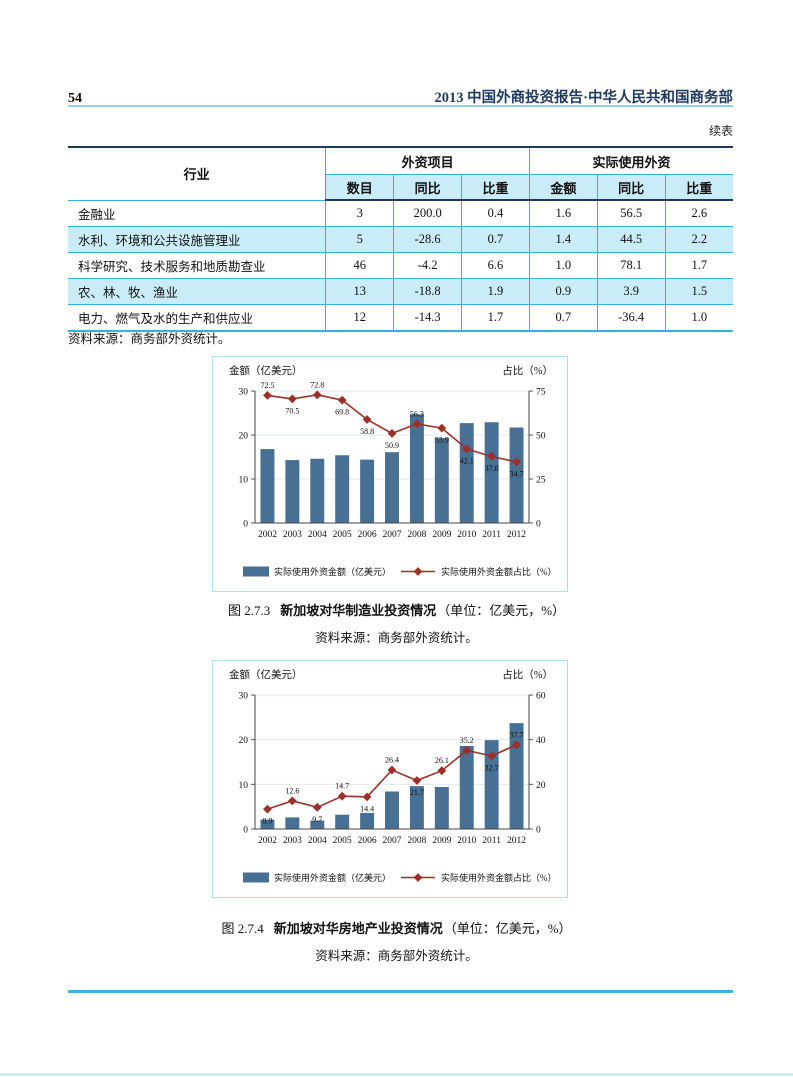  What do you see at coordinates (396, 956) in the screenshot?
I see `figure-source-274: 资料来源：商务部外资统计。` at bounding box center [396, 956].